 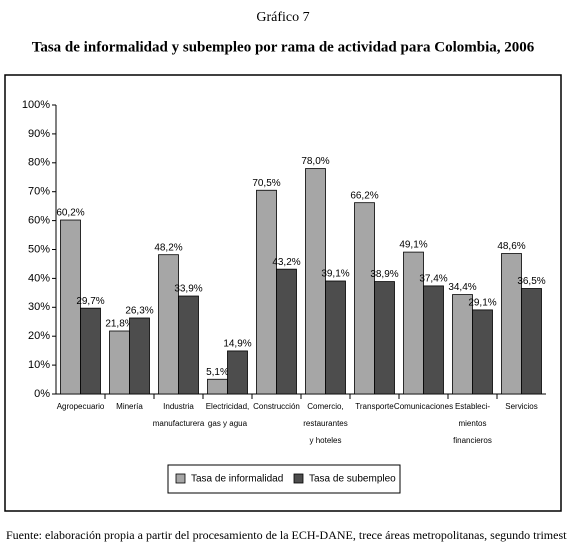 I want to click on value-label: 49,1%, so click(x=413, y=245).